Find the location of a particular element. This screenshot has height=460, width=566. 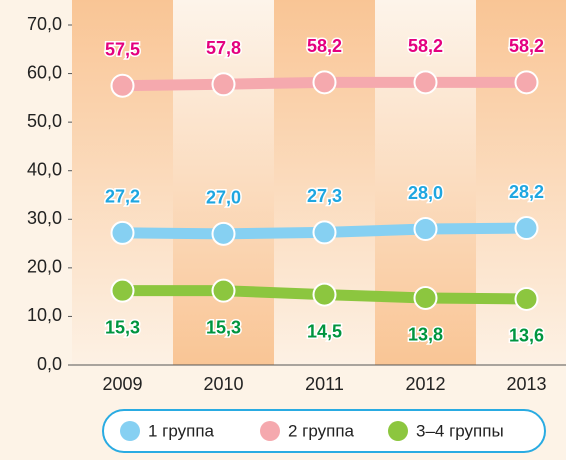

legend-label: 2 группа is located at coordinates (321, 430).